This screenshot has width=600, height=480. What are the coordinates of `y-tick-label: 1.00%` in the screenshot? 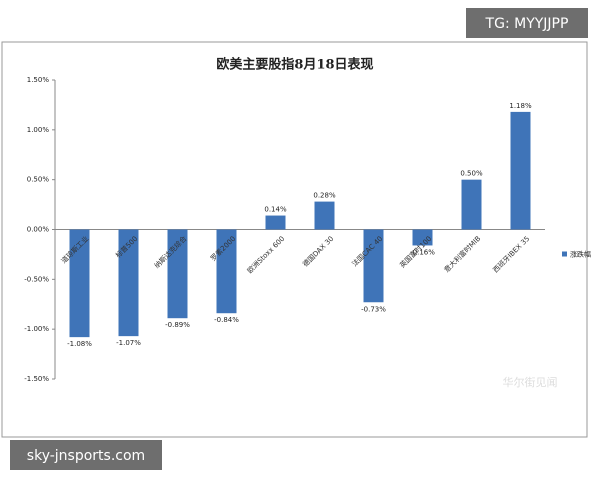 It's located at (38, 130).